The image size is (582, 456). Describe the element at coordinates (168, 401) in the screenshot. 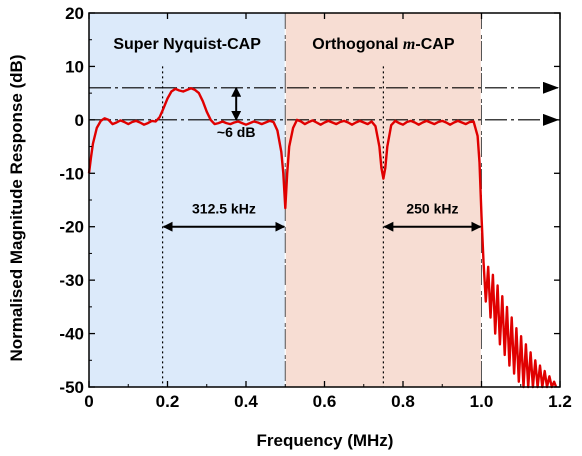

I see `x-tick-label-2: 0.2` at that location.